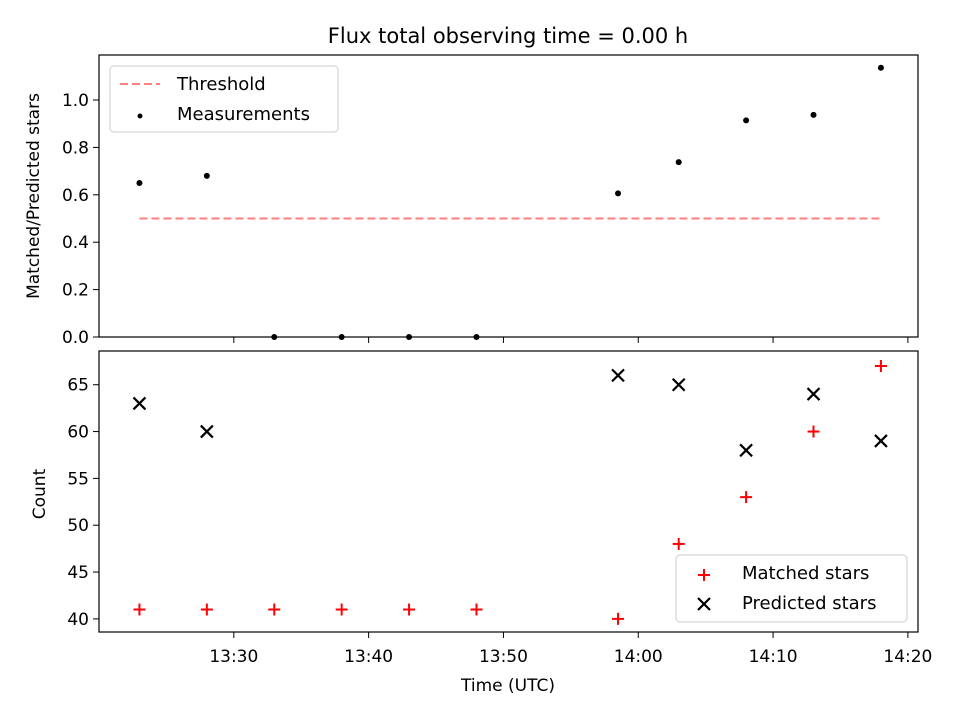 The image size is (960, 720). Describe the element at coordinates (78, 620) in the screenshot. I see `bottom-y-tick-label: 40` at that location.